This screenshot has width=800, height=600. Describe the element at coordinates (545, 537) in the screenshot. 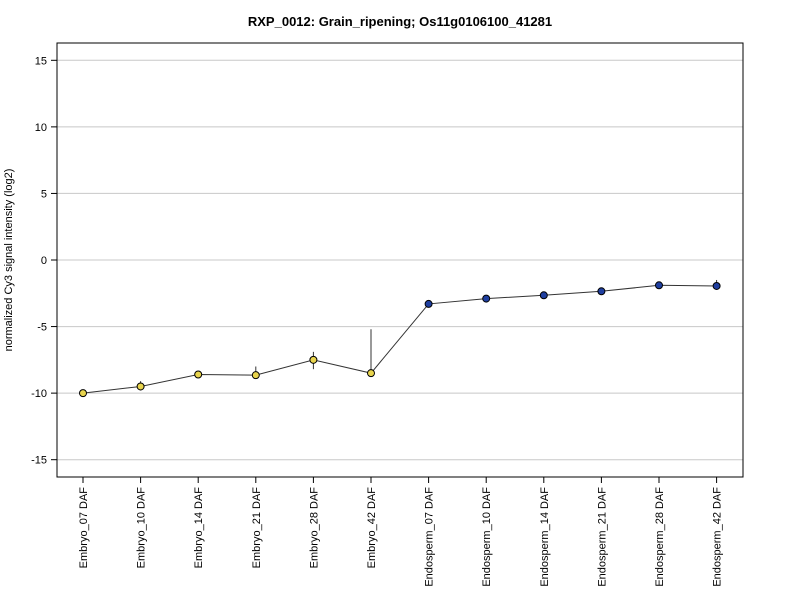

I see `x-tick-label: Endosperm_14 DAF` at that location.